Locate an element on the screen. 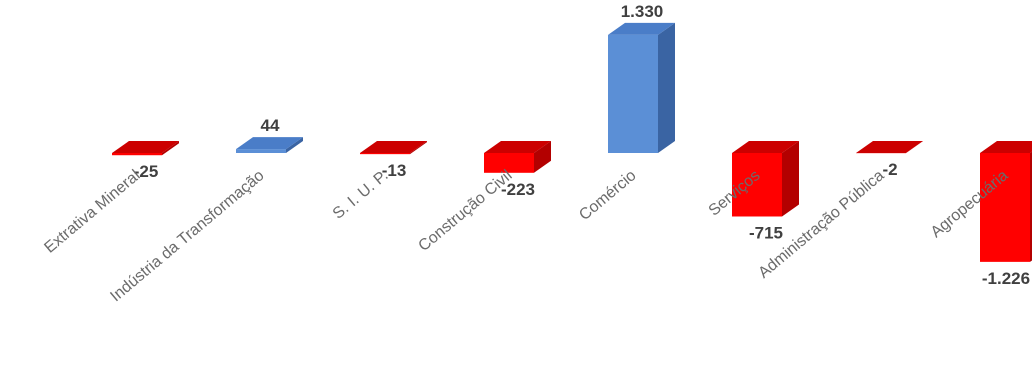 The width and height of the screenshot is (1032, 367). value-label-extrativa-mineral: -25 is located at coordinates (146, 171).